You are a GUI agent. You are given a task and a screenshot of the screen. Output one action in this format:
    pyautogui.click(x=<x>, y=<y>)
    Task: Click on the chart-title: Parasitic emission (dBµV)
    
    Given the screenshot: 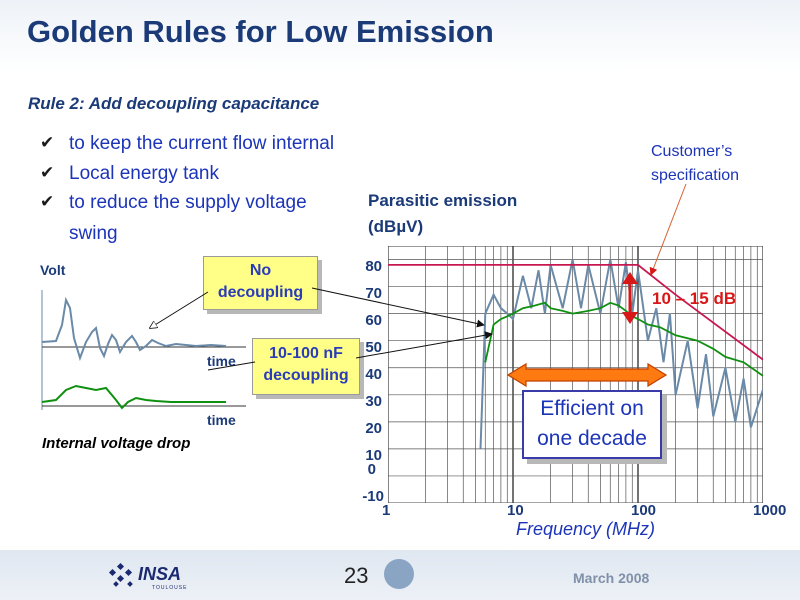 What is the action you would take?
    pyautogui.click(x=442, y=214)
    